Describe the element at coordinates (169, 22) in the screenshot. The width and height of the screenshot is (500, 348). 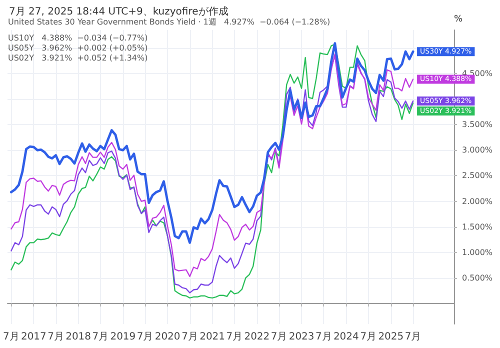
I see `text: United States 30 Year Government Bonds Yield · 1週 4.927% −0.064 (−1.28%)` at that location.